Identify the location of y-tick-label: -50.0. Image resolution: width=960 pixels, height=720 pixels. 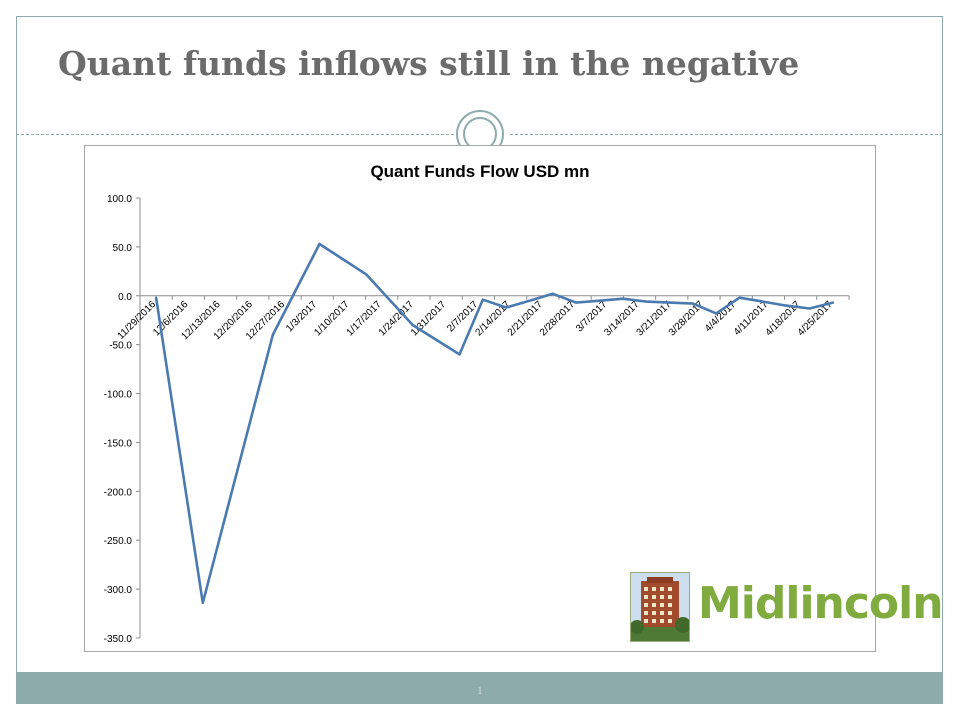
(120, 346).